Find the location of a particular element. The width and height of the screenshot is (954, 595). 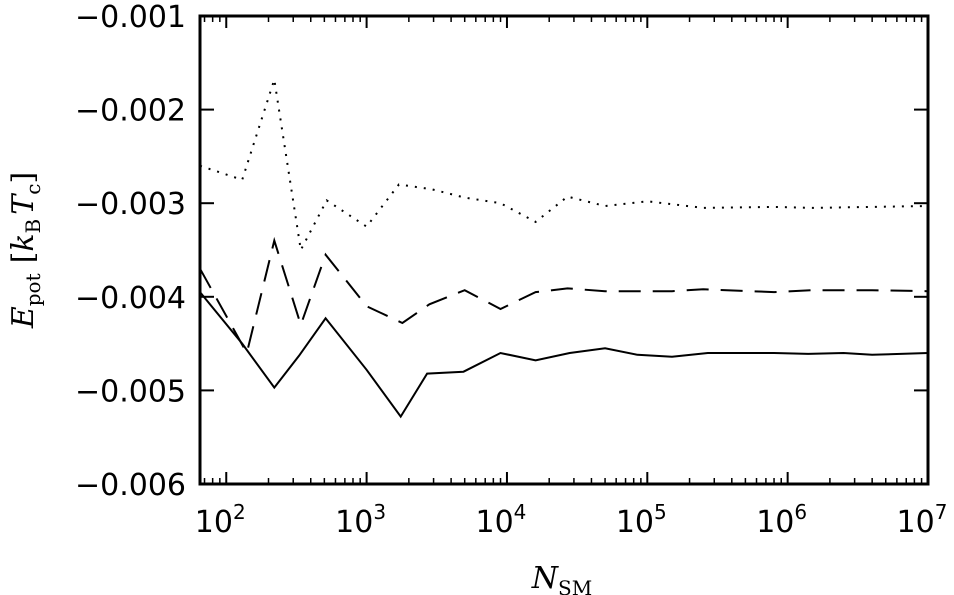

x-tick-label: 10⁷ is located at coordinates (922, 520).